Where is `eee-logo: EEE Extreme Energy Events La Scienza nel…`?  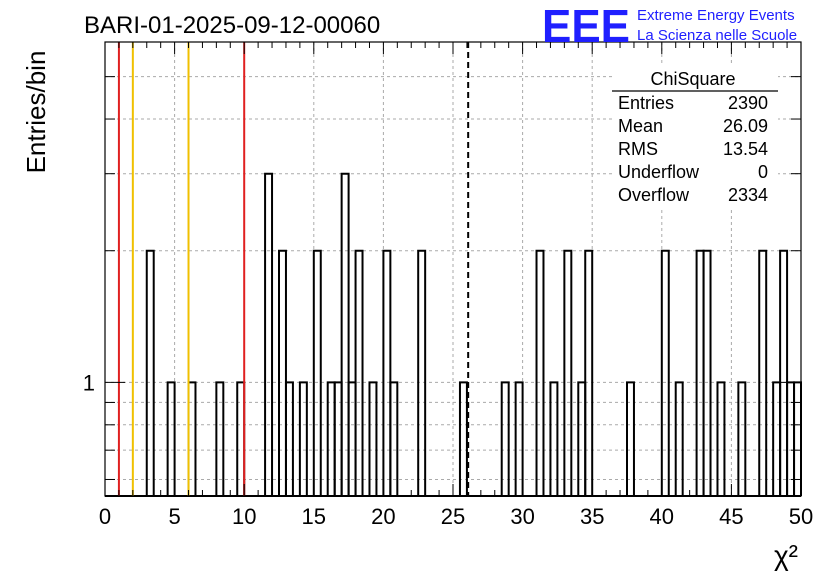 eee-logo: EEE Extreme Energy Events La Scienza nel… is located at coordinates (669, 26).